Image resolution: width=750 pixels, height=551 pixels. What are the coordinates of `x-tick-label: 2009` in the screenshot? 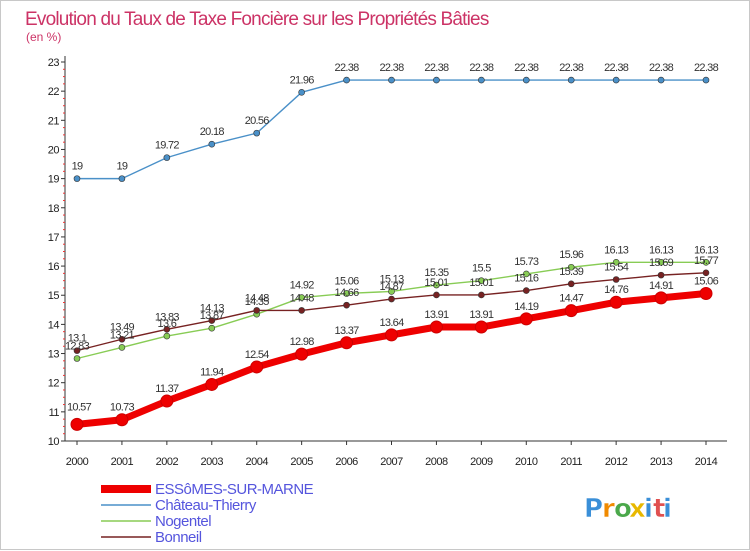 It's located at (481, 462).